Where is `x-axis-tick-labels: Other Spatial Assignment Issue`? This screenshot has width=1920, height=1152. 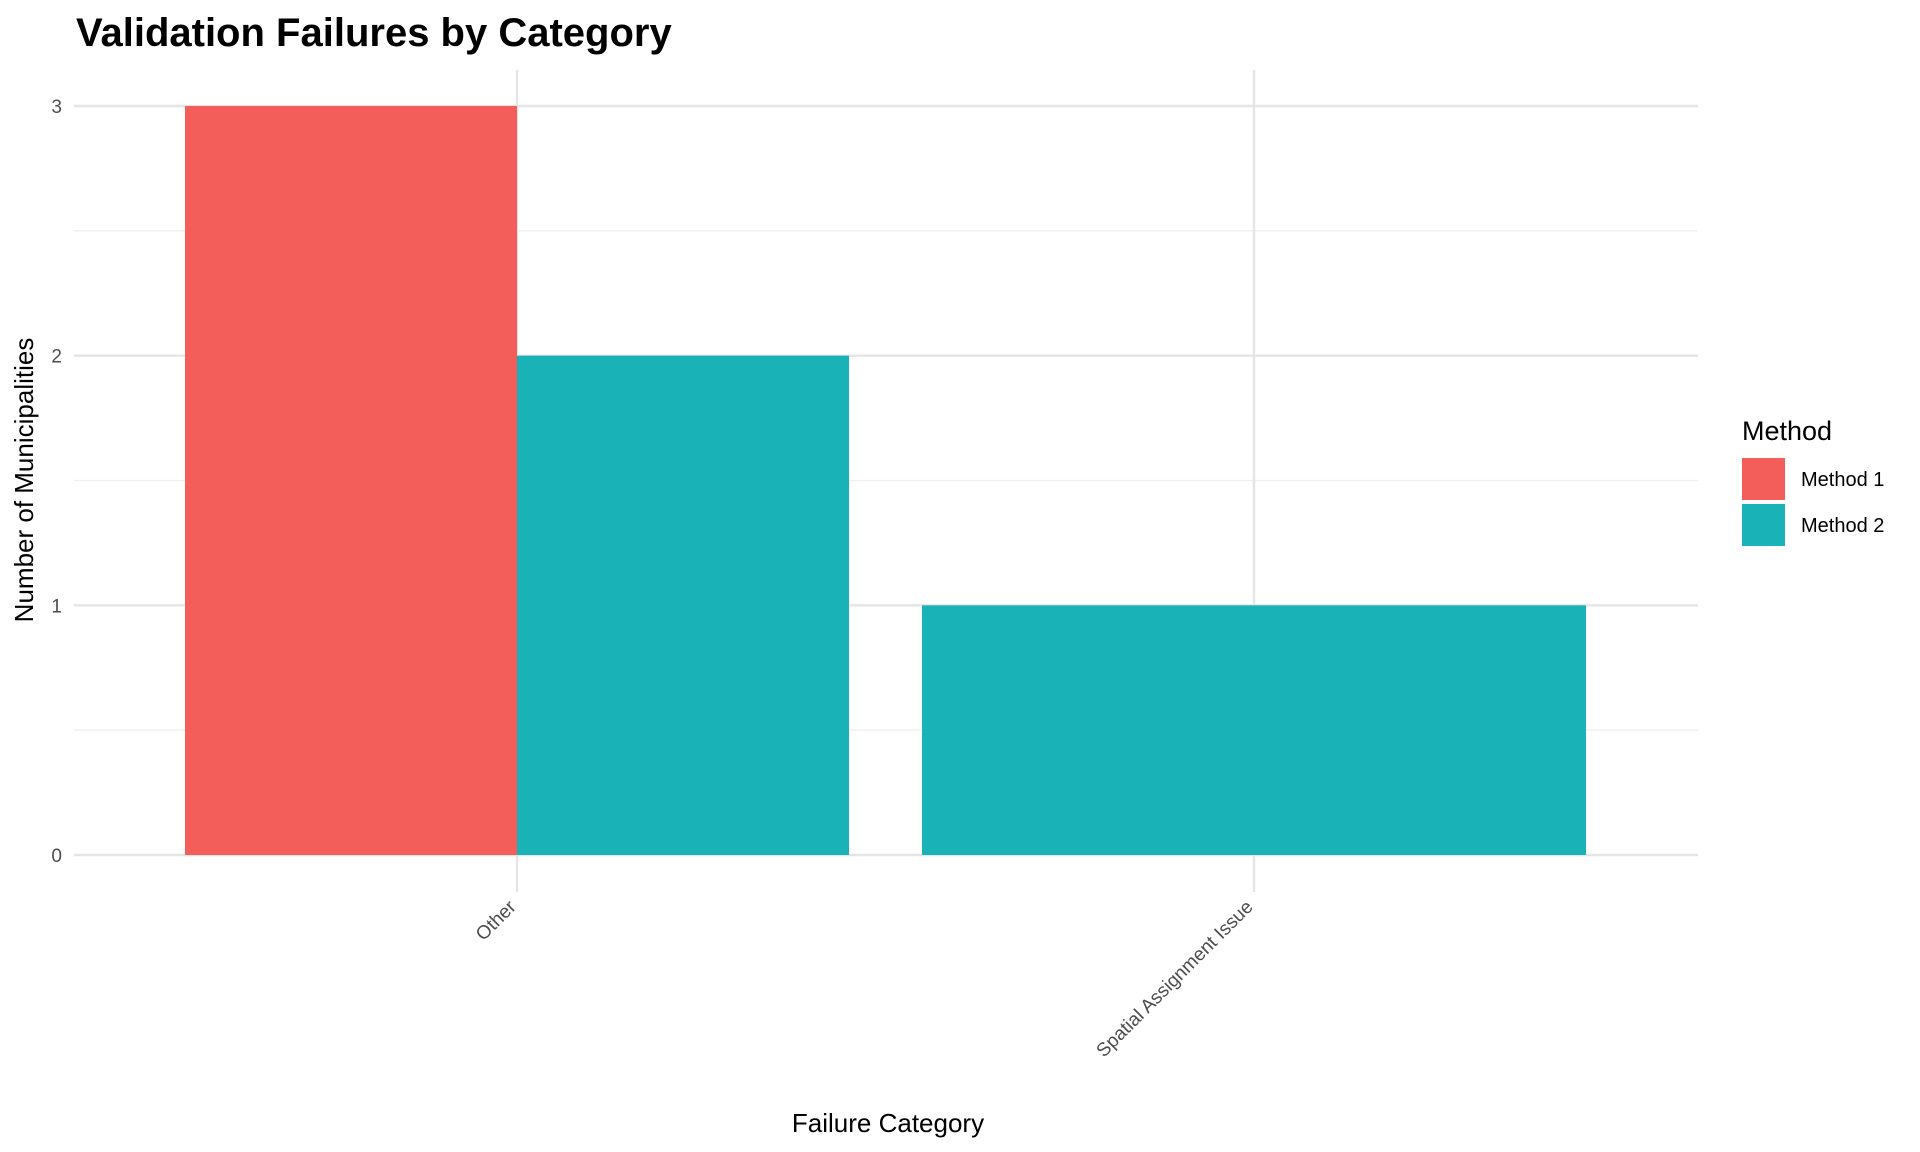 x-axis-tick-labels: Other Spatial Assignment Issue is located at coordinates (864, 978).